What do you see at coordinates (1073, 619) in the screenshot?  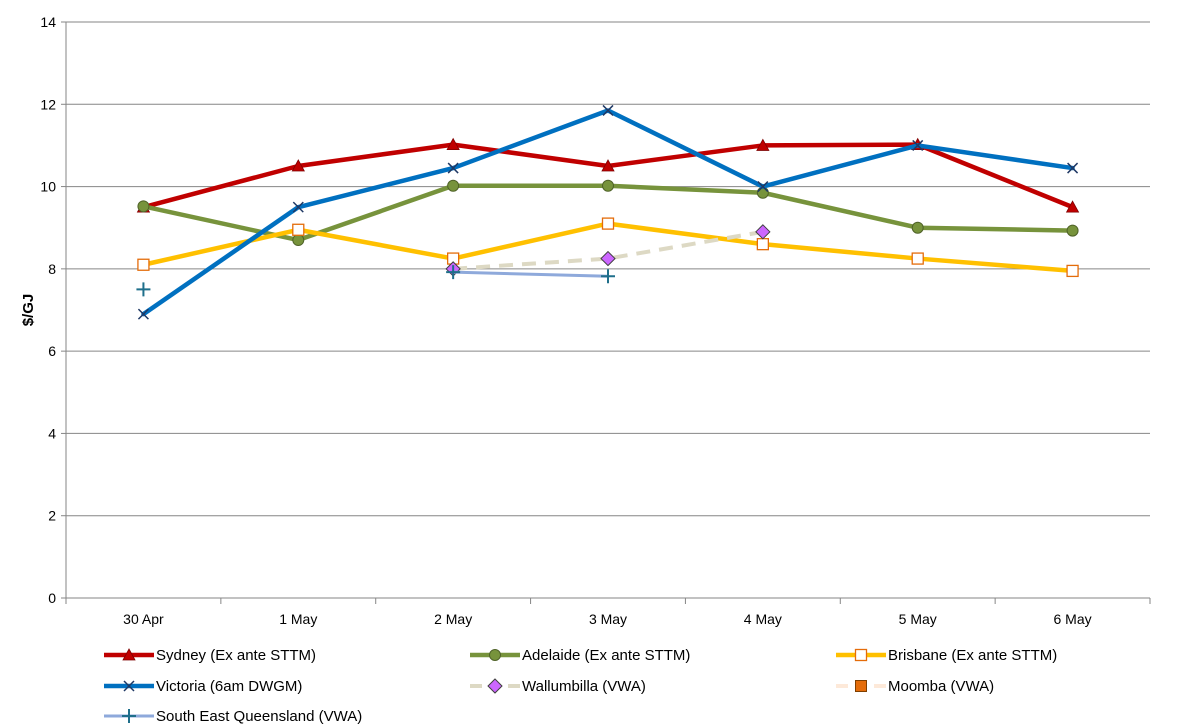 I see `x-tick-label: 6 May` at bounding box center [1073, 619].